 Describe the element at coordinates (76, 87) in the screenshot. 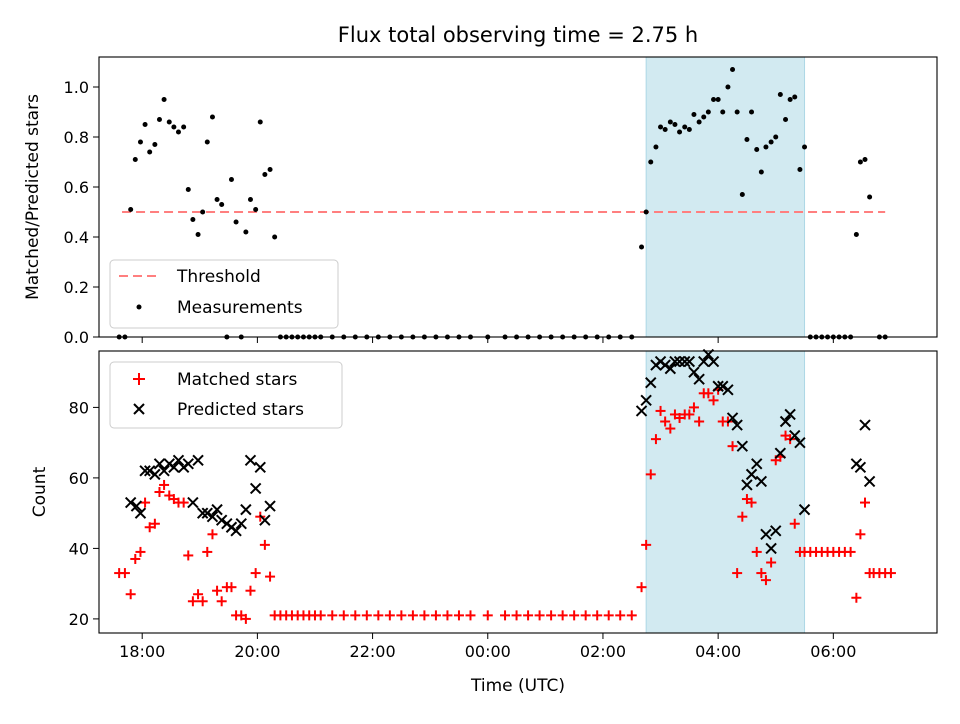

I see `top-ytick-label: 1.0` at that location.